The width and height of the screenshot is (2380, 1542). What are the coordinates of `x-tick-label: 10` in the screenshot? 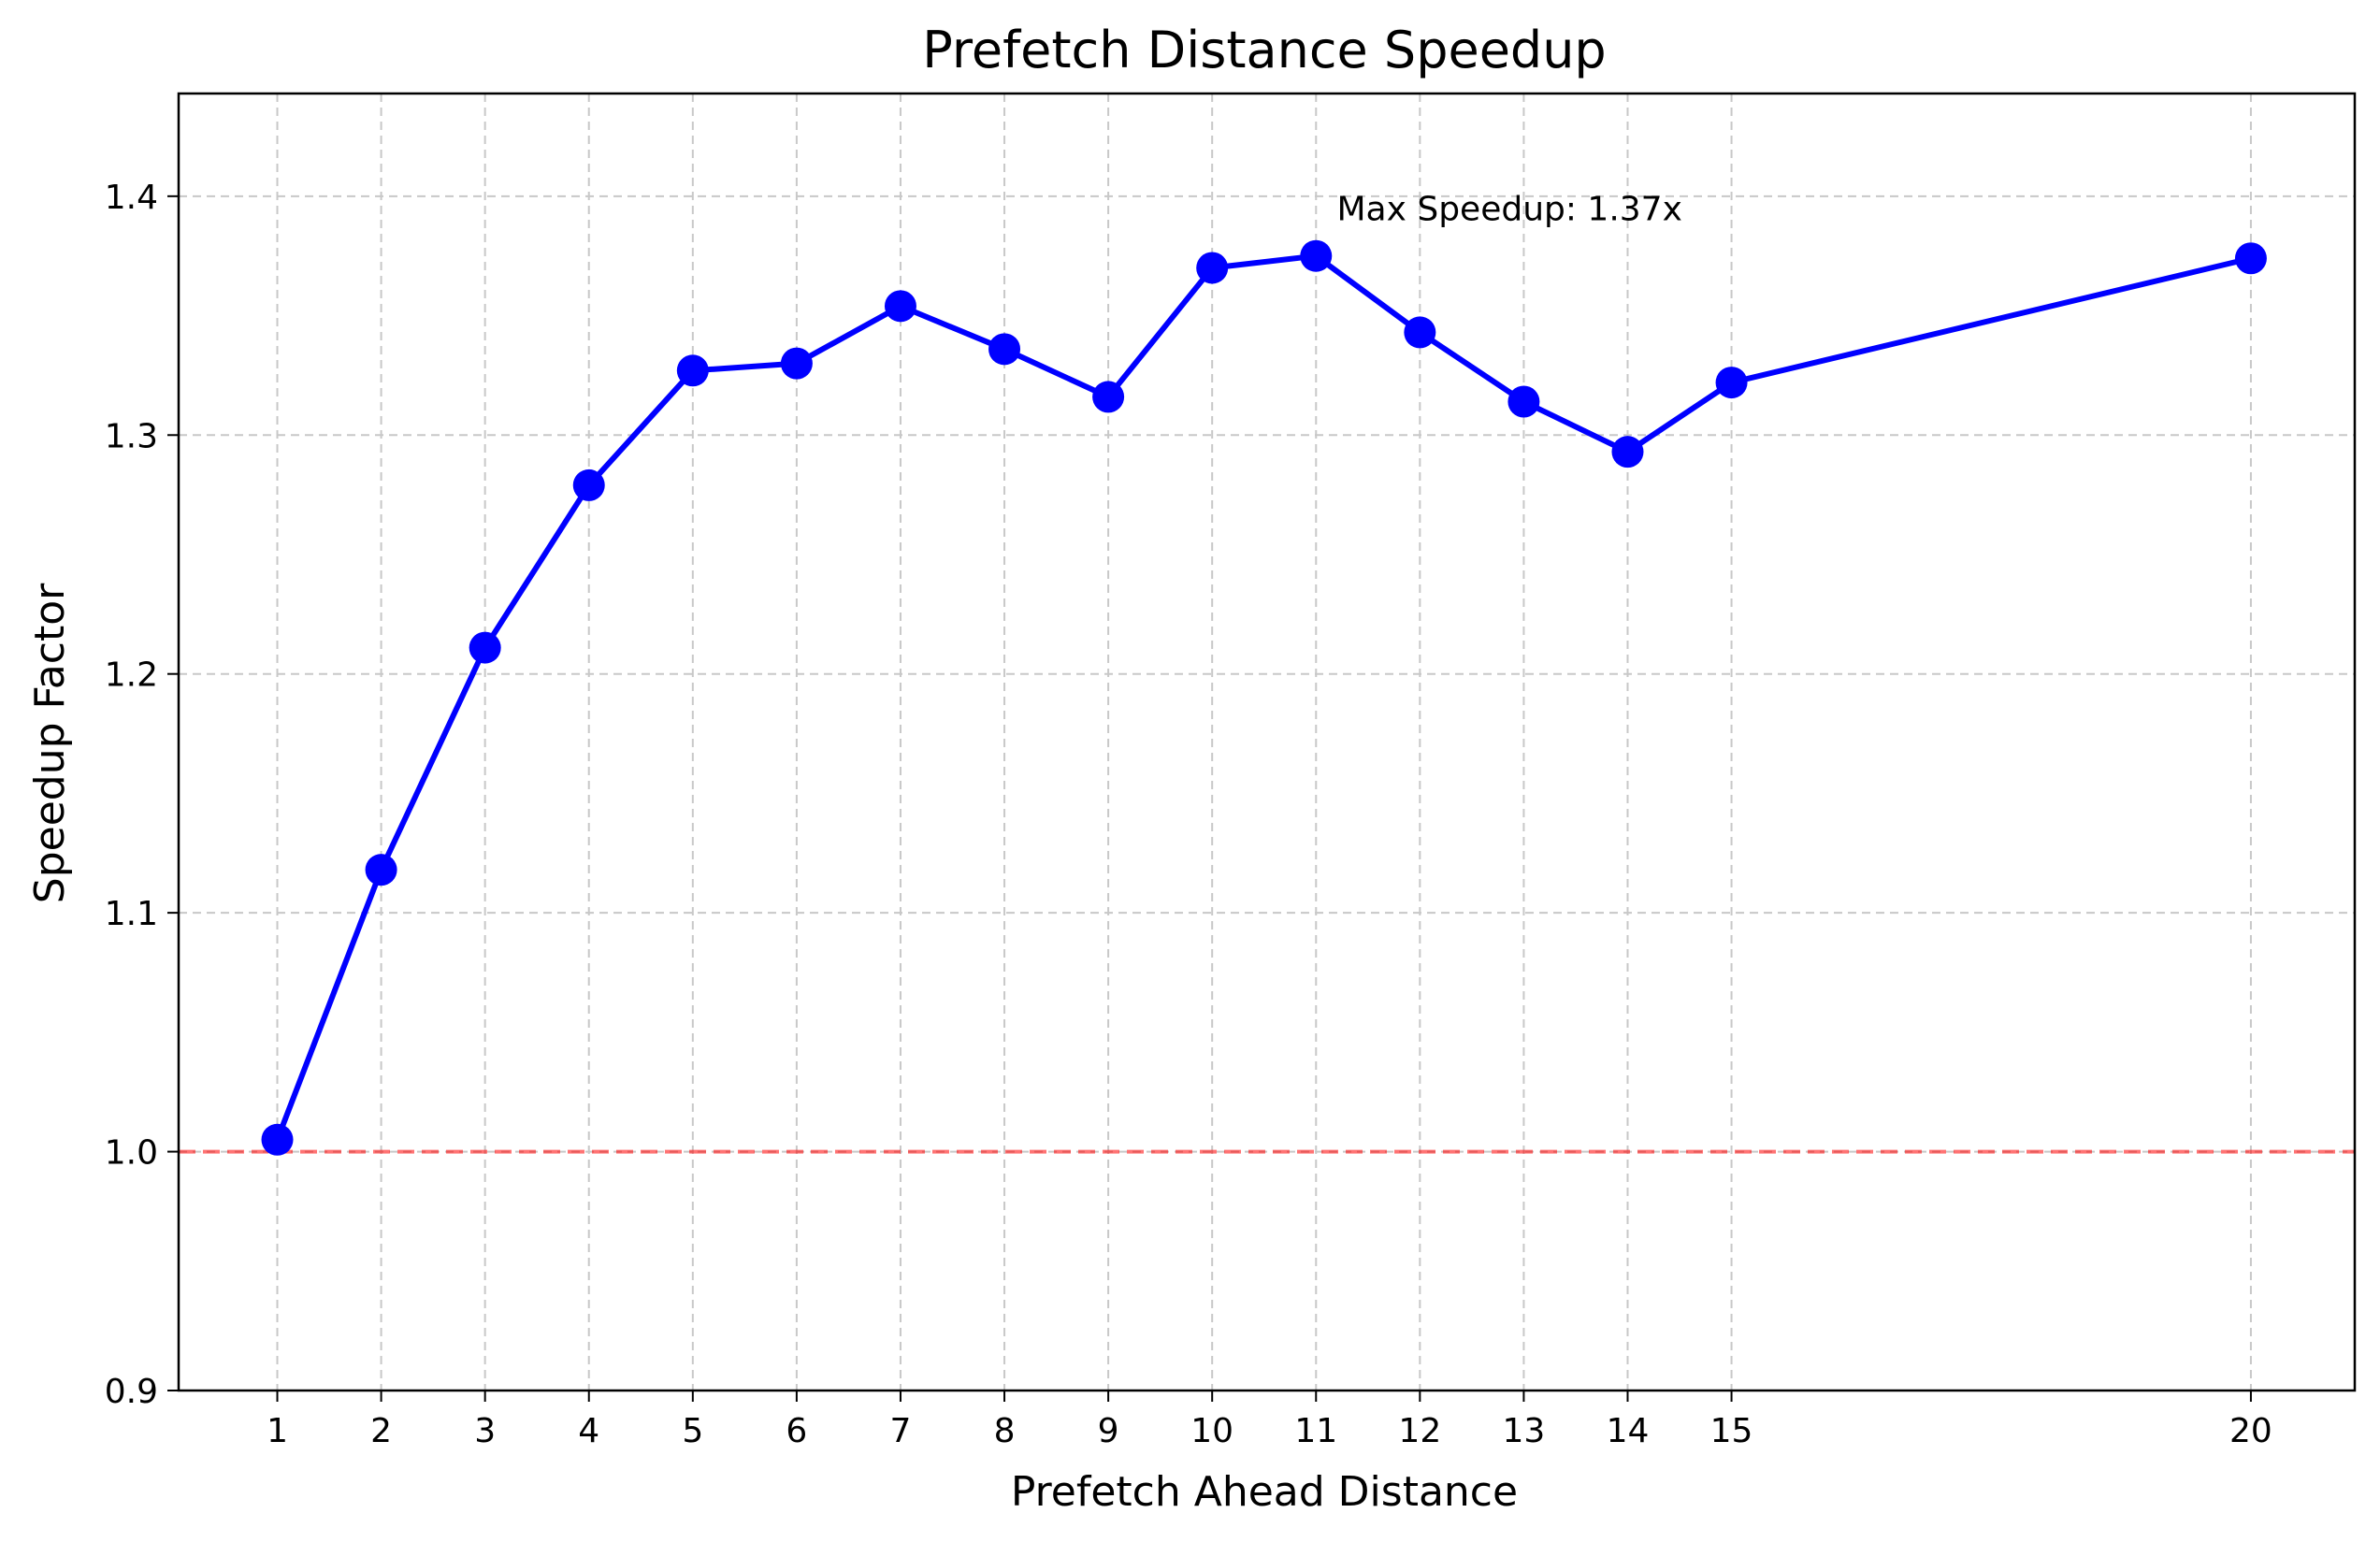 It's located at (1211, 1431).